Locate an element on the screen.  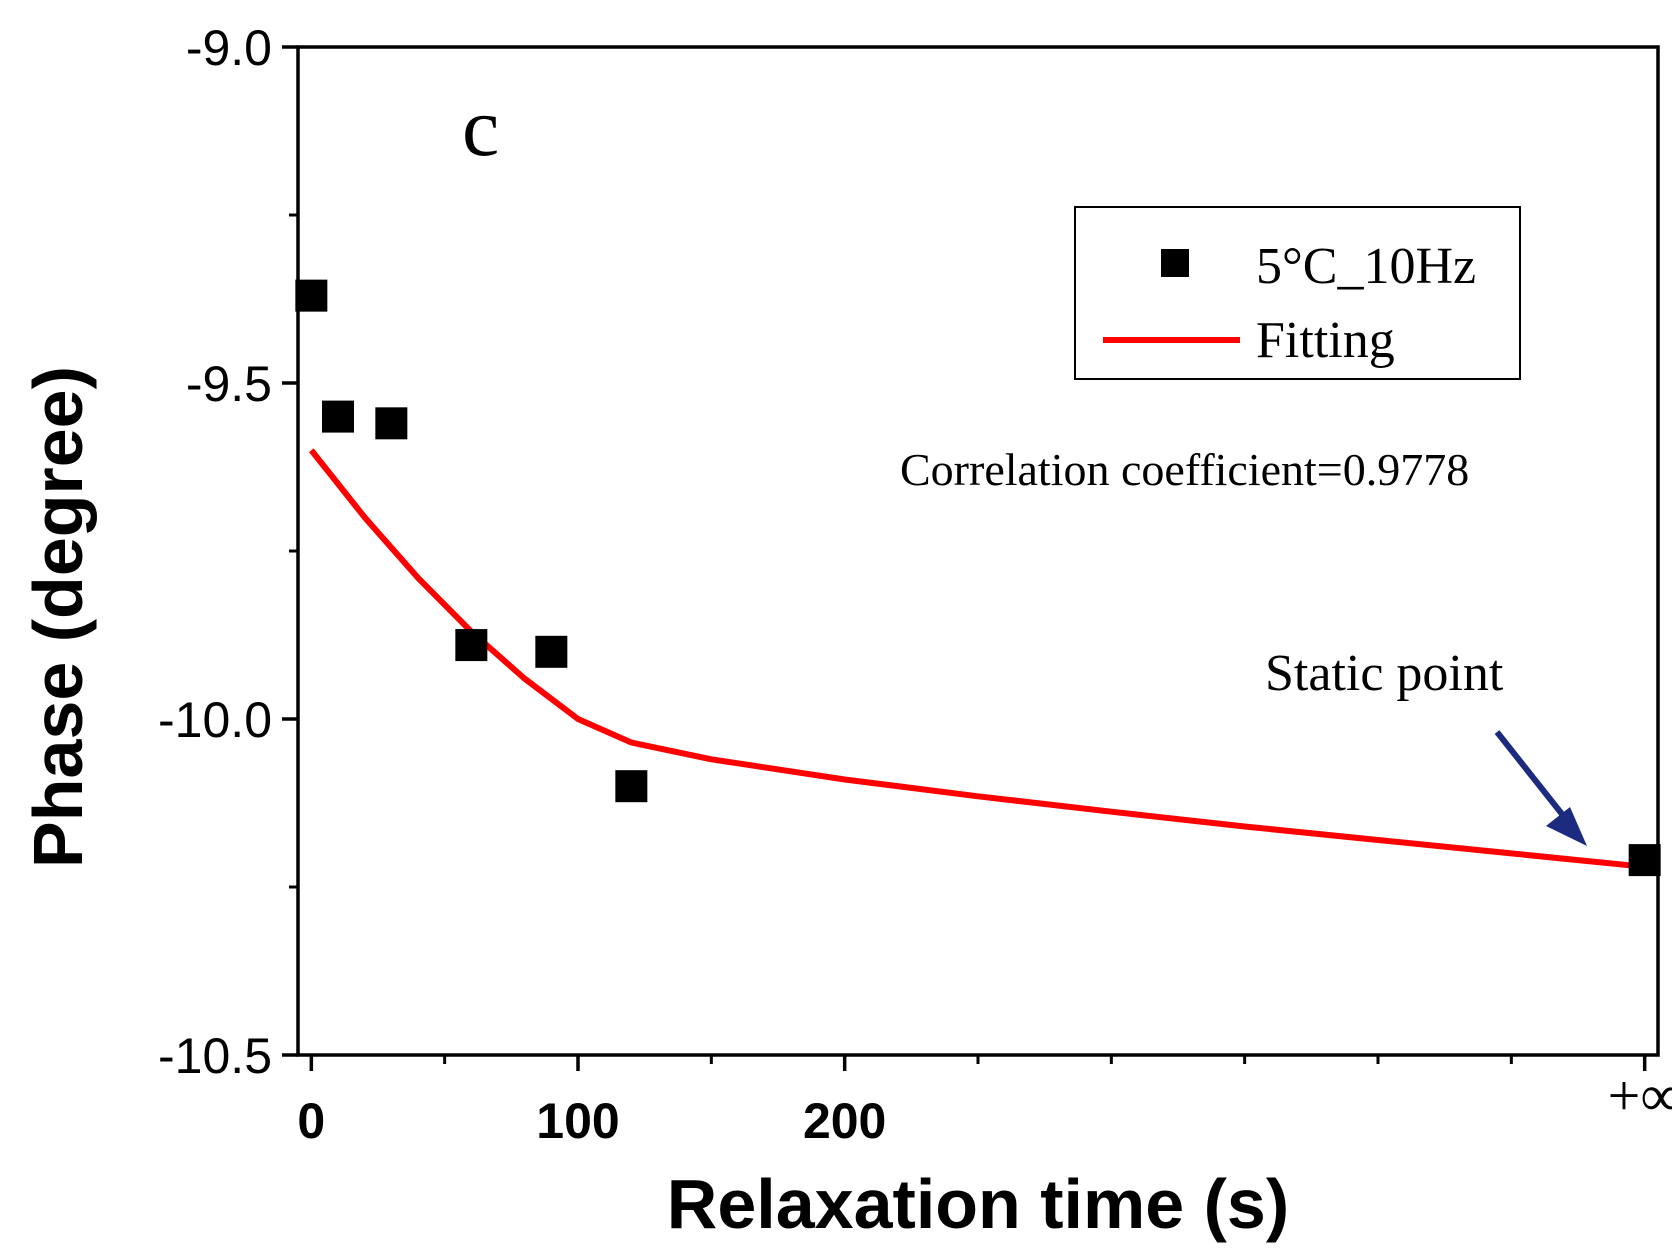
y-axis-group: -9.0 -9.5 -10.0 -10.5 is located at coordinates (228, 552).